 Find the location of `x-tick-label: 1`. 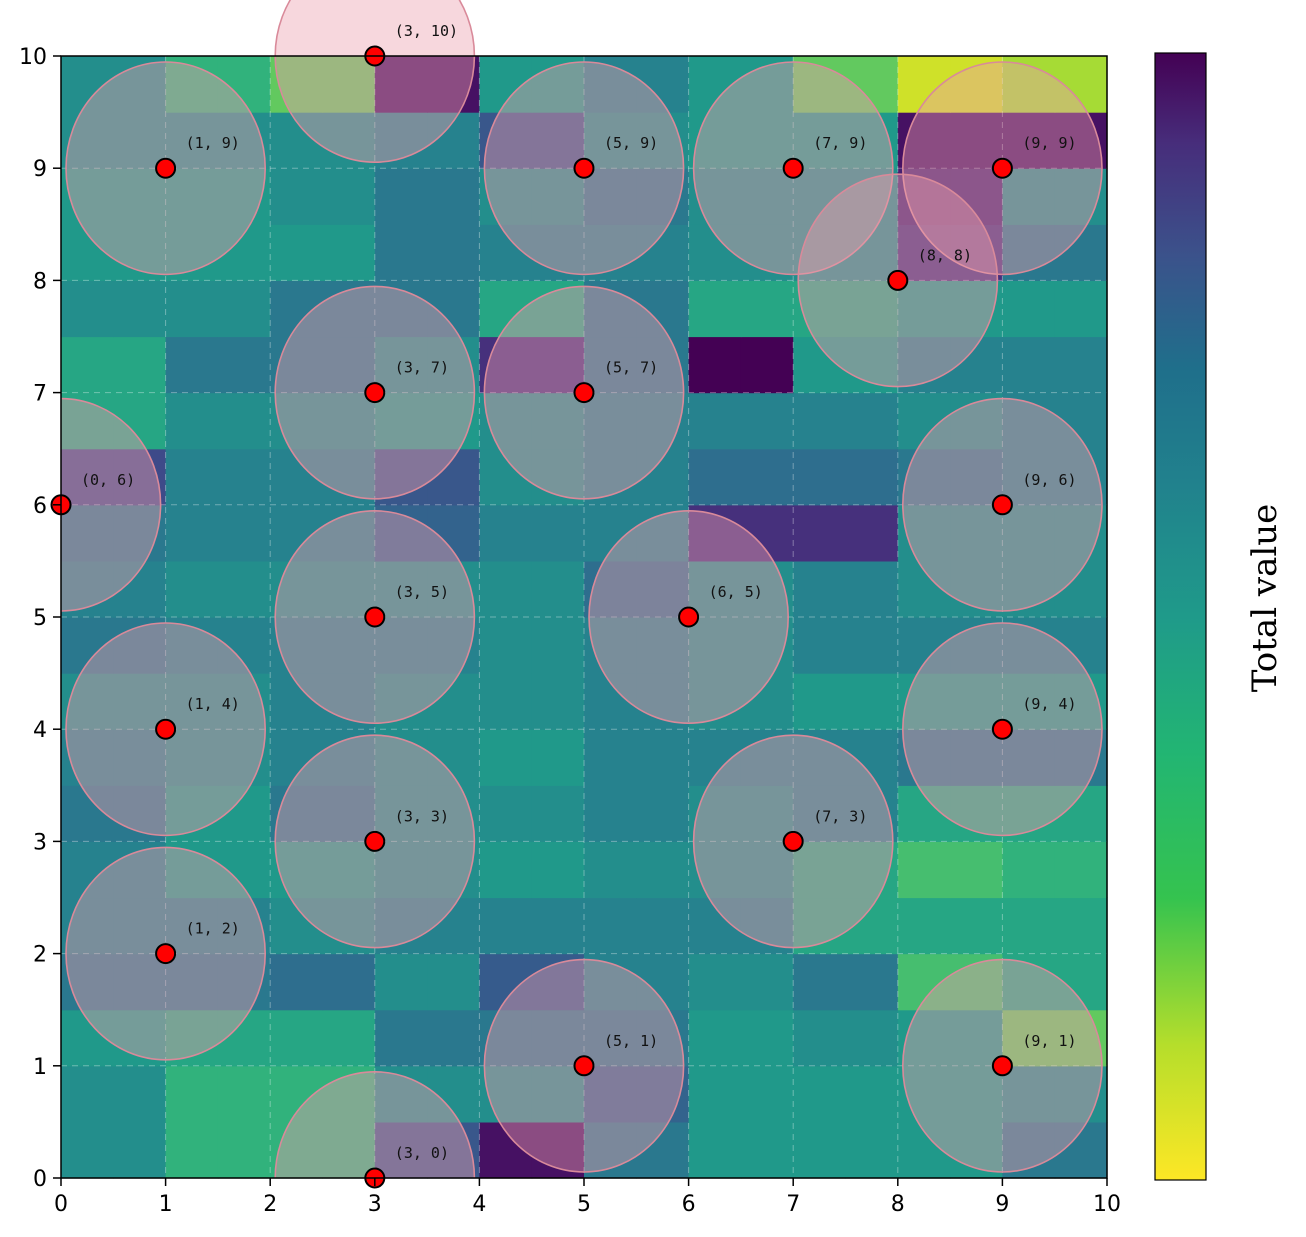

x-tick-label: 1 is located at coordinates (166, 1204).